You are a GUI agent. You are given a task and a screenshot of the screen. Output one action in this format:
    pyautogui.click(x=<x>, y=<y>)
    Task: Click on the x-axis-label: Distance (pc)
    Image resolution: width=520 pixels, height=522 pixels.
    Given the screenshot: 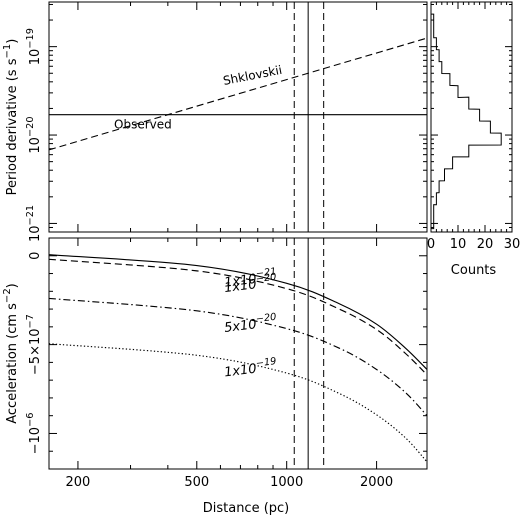 What is the action you would take?
    pyautogui.click(x=246, y=508)
    